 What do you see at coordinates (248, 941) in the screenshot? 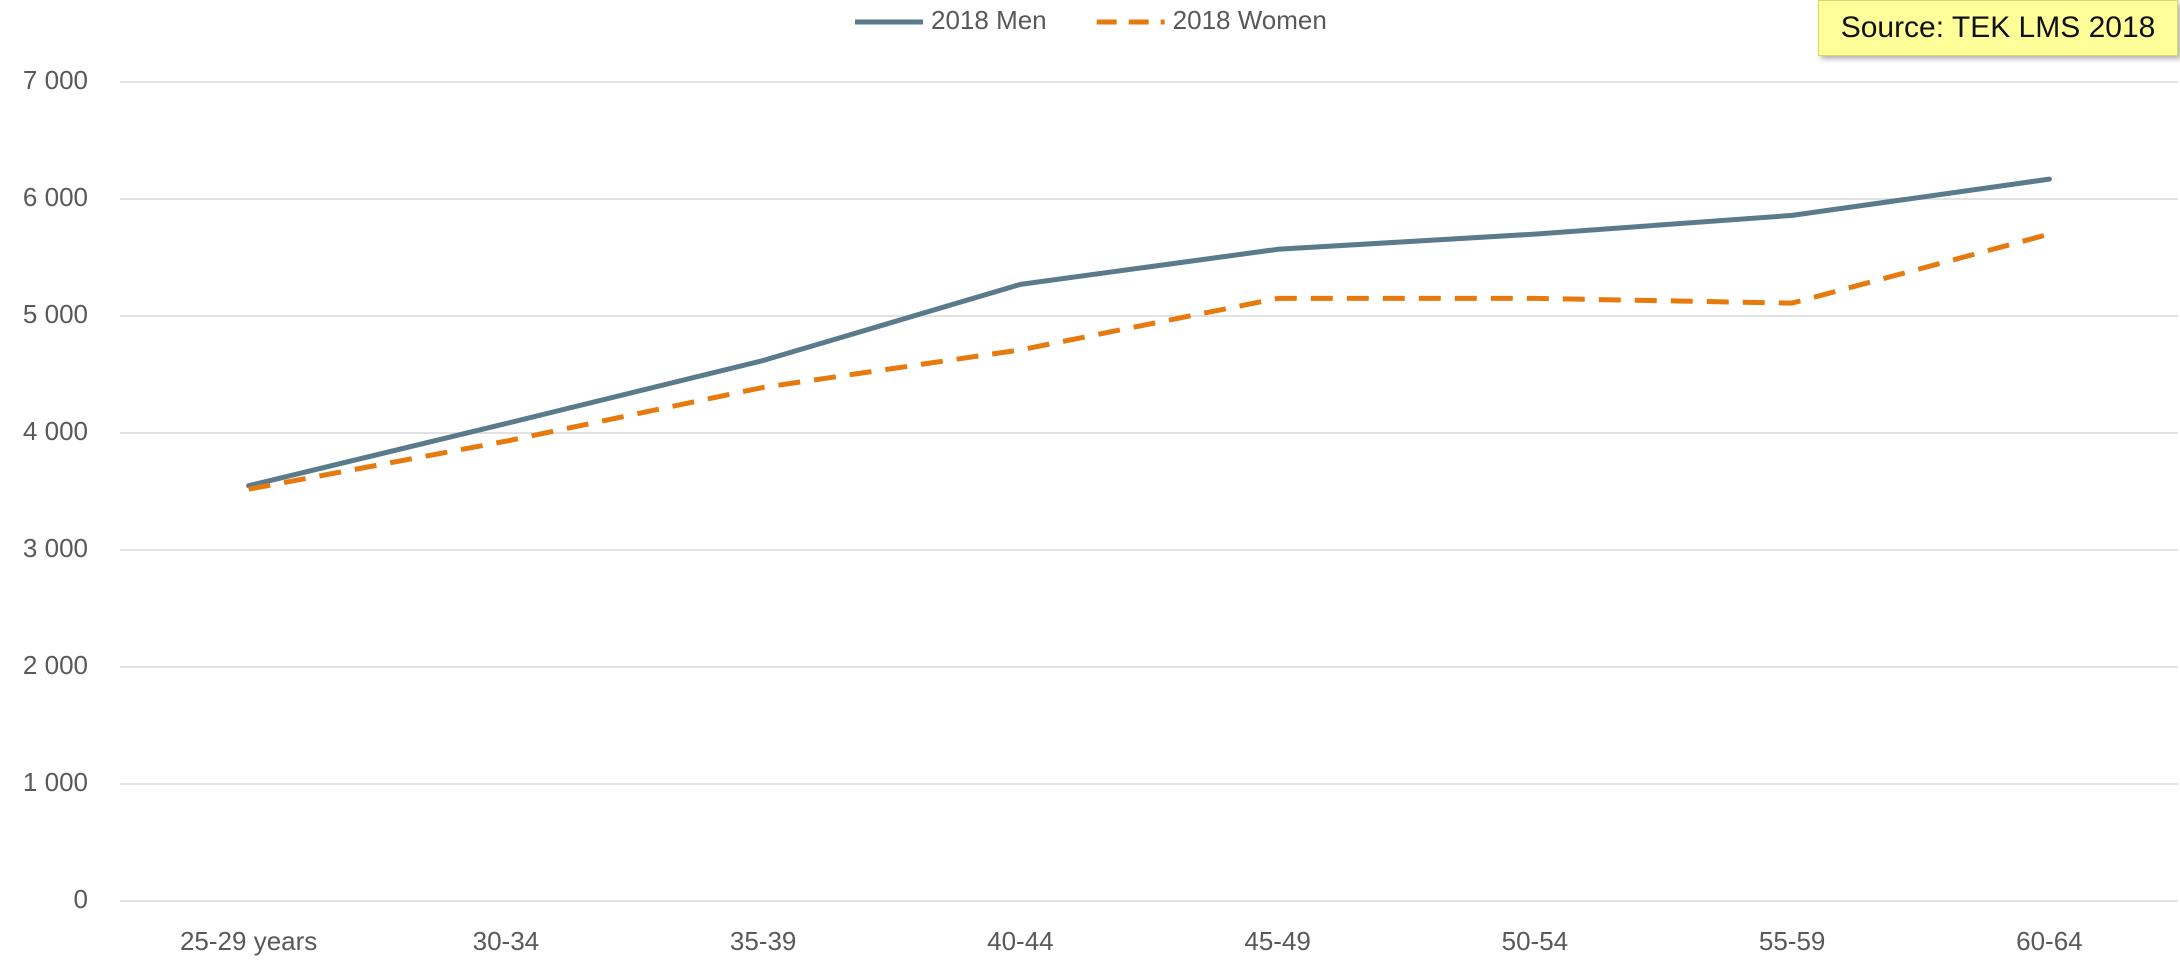
I see `x-tick-label: 25-29 years` at bounding box center [248, 941].